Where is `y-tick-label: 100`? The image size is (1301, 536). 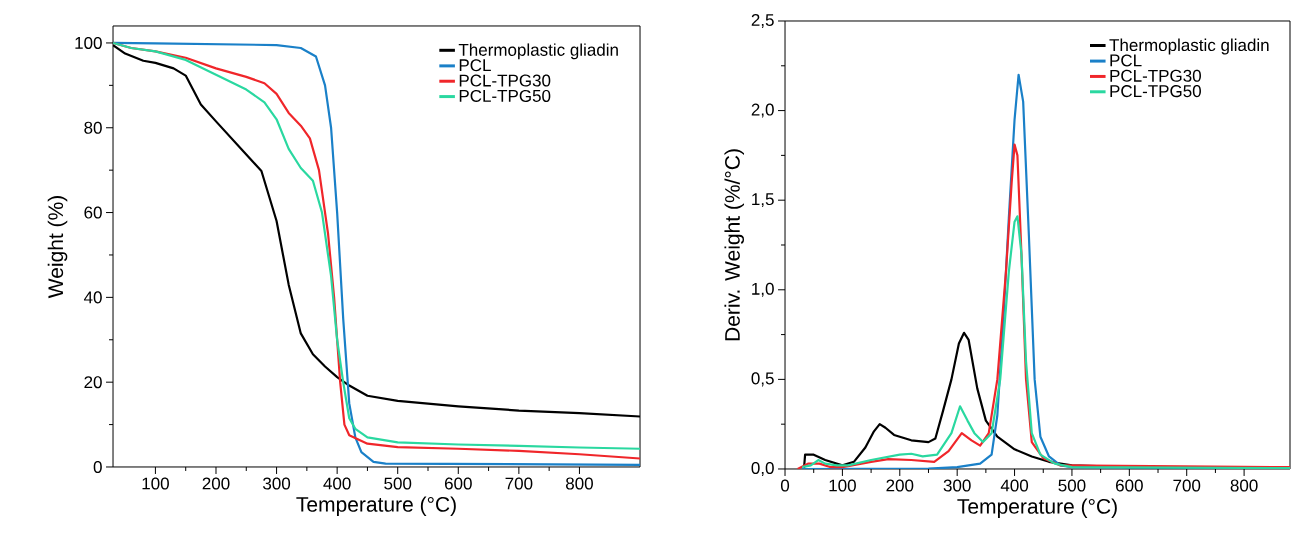 y-tick-label: 100 is located at coordinates (88, 42).